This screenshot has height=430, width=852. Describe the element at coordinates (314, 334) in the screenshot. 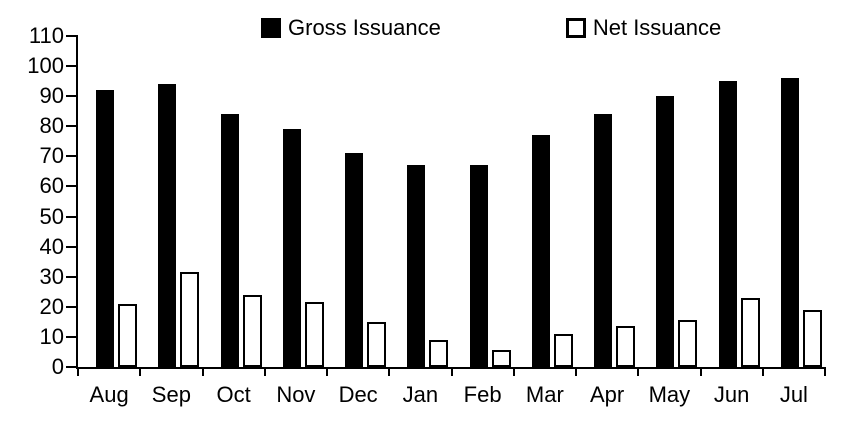

I see `bar-net-nov` at that location.